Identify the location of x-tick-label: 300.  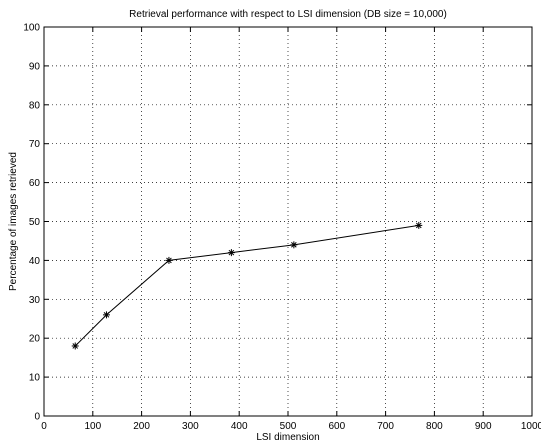
(190, 426).